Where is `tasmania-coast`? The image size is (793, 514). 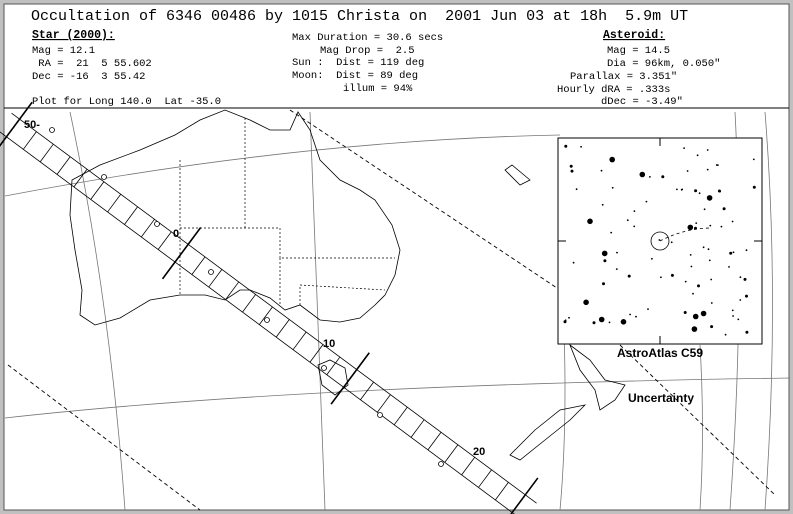 tasmania-coast is located at coordinates (333, 377).